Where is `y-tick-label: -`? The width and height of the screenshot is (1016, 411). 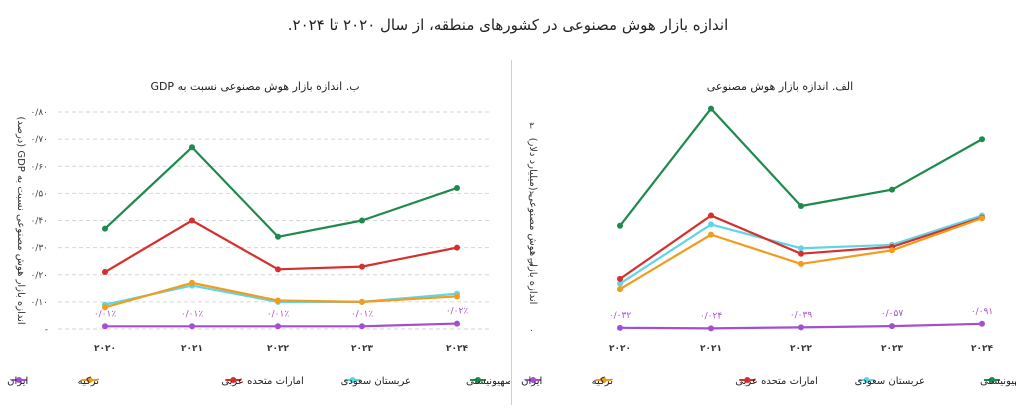
y-tick-label: - is located at coordinates (46, 330).